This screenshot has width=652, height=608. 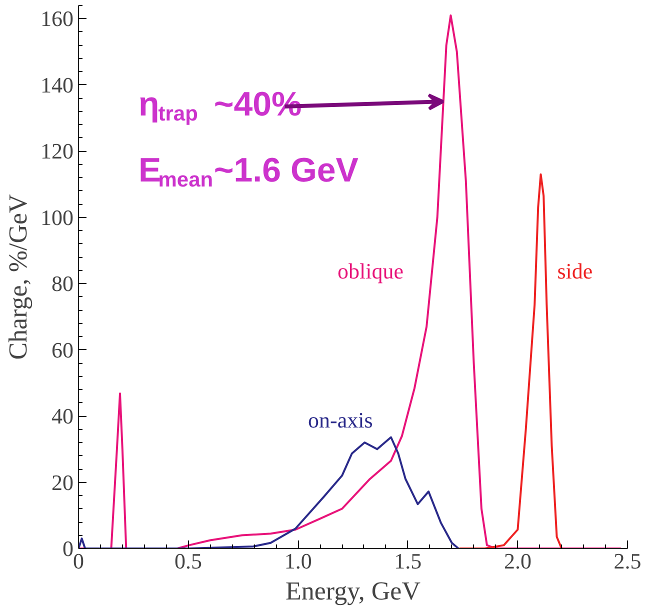 What do you see at coordinates (18, 277) in the screenshot?
I see `y-axis-title: Charge, %/GeV` at bounding box center [18, 277].